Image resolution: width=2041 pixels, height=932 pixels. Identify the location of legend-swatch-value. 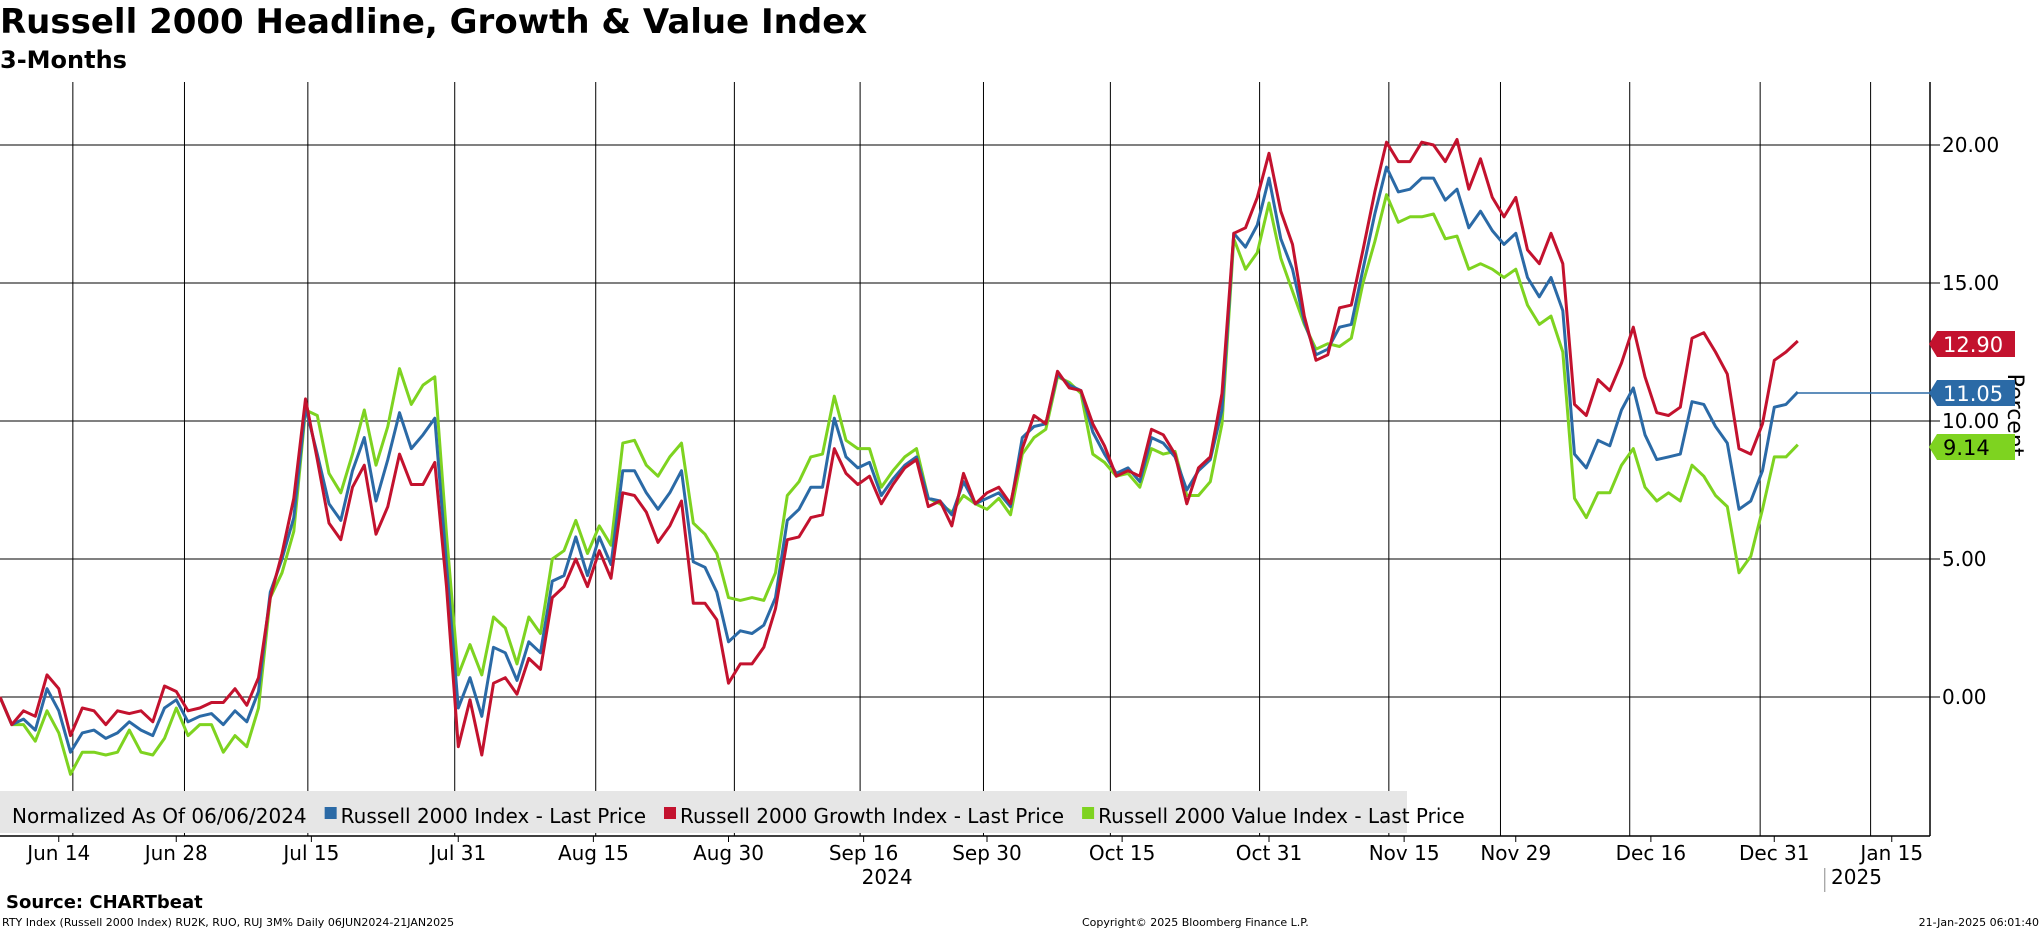
(1088, 813).